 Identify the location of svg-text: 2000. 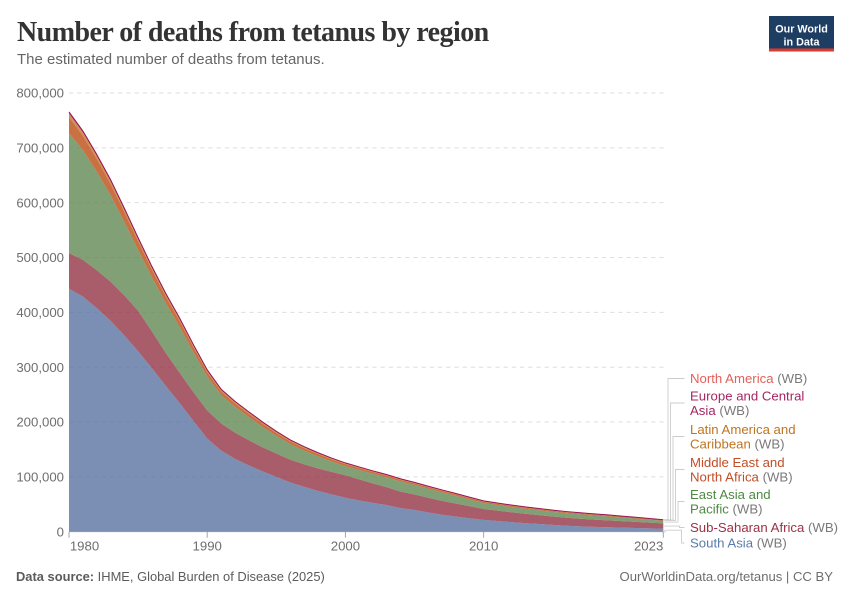
(345, 546).